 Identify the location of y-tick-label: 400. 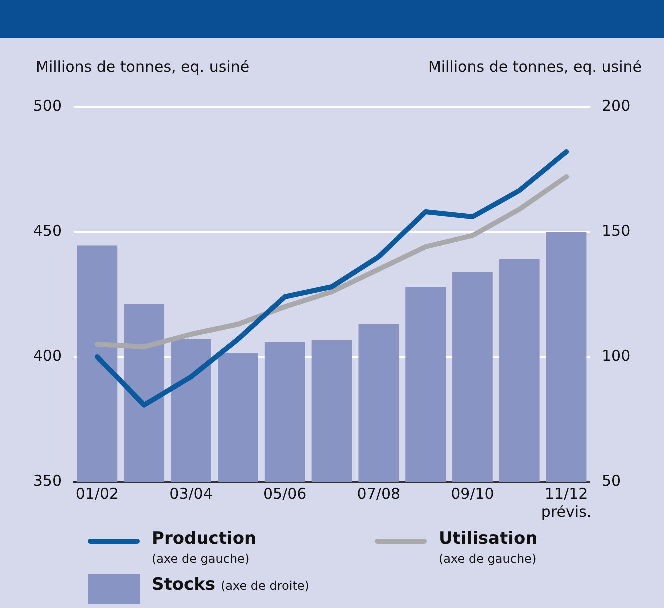
(47, 355).